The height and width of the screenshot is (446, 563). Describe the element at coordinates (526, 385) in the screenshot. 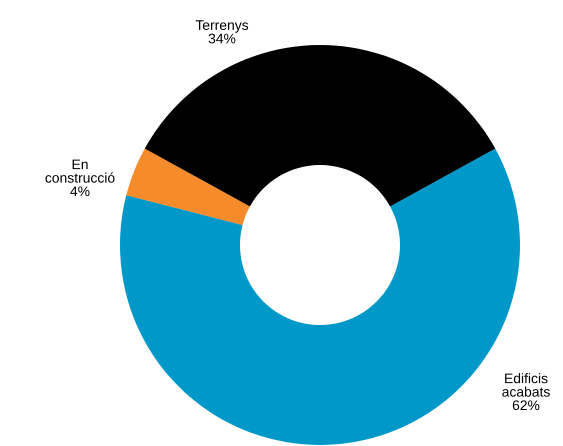

I see `slice-label: Edificis acabats` at that location.